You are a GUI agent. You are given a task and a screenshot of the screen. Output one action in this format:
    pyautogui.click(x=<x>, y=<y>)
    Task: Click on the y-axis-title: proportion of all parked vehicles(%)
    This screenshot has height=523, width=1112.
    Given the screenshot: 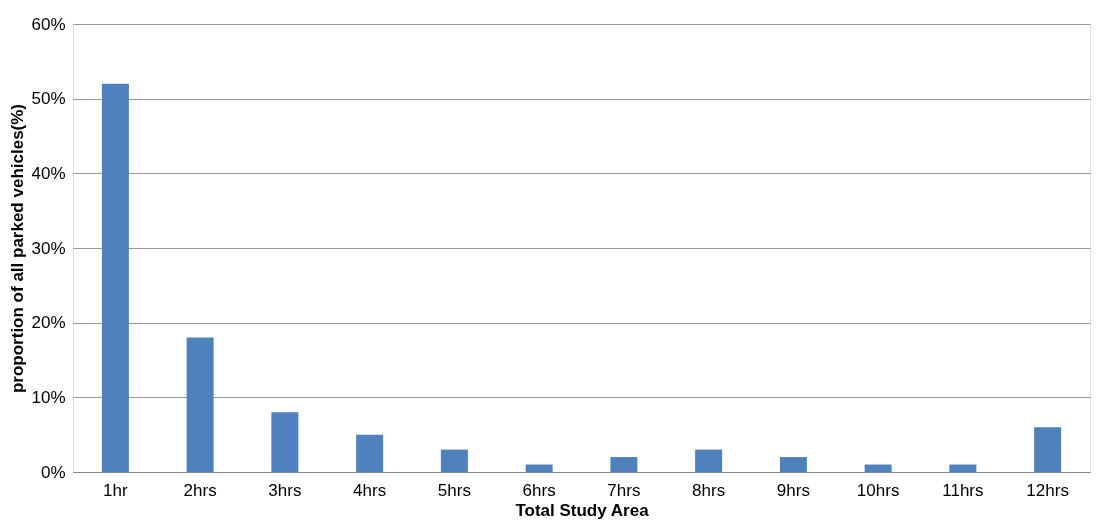 What is the action you would take?
    pyautogui.click(x=18, y=248)
    